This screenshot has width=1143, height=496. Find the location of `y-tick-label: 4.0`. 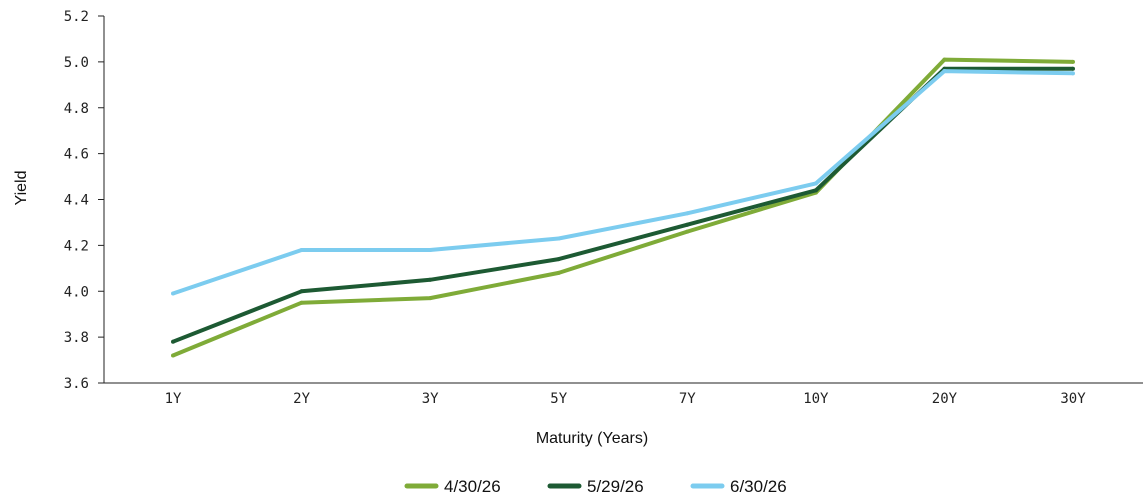

y-tick-label: 4.0 is located at coordinates (76, 292).